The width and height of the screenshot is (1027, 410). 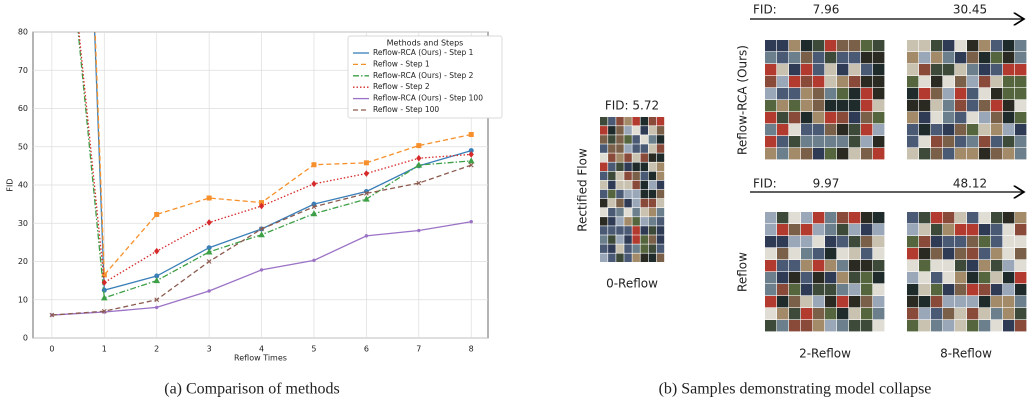 I want to click on y-tick-label: 80, so click(x=23, y=32).